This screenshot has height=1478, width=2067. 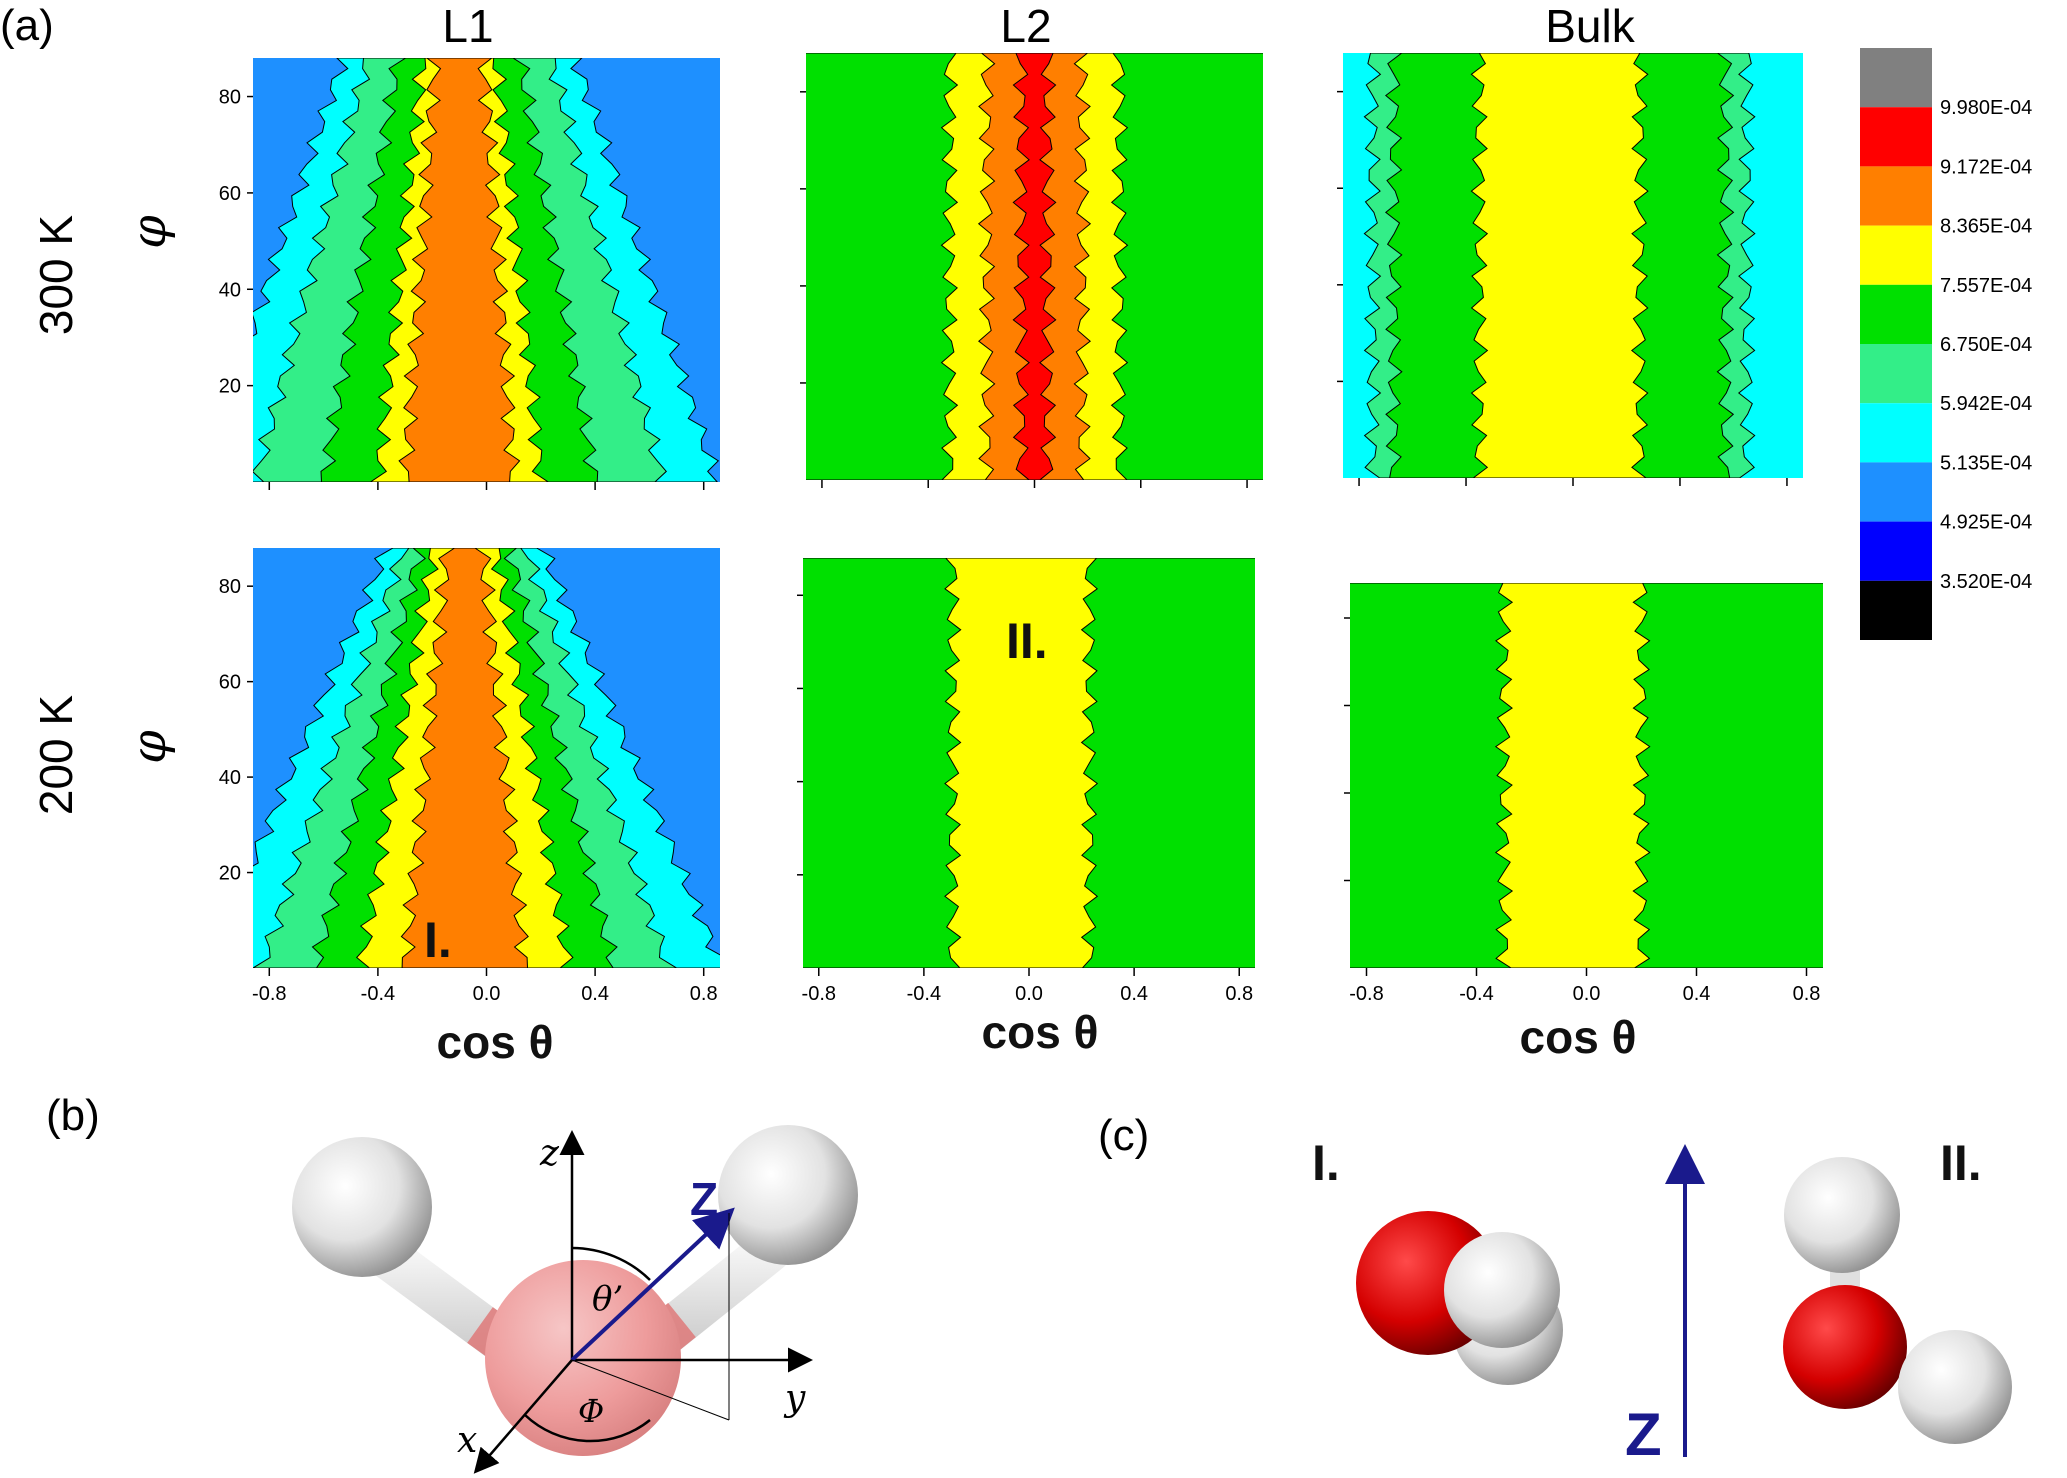 What do you see at coordinates (1590, 26) in the screenshot?
I see `column-header-bulk: Bulk` at bounding box center [1590, 26].